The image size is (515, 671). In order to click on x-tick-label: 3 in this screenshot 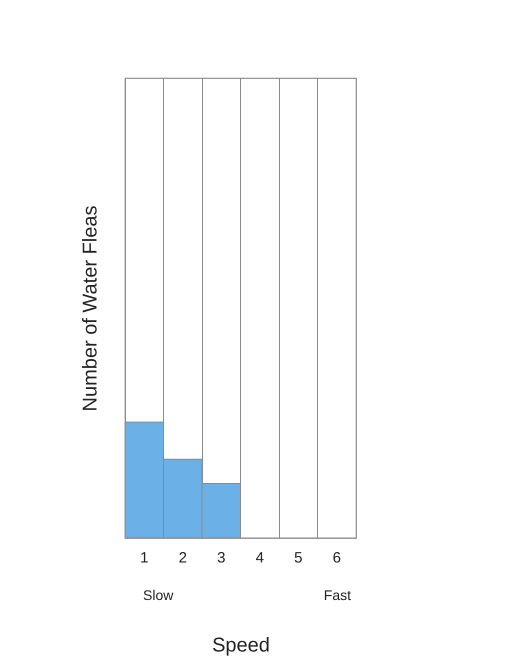, I will do `click(221, 558)`.